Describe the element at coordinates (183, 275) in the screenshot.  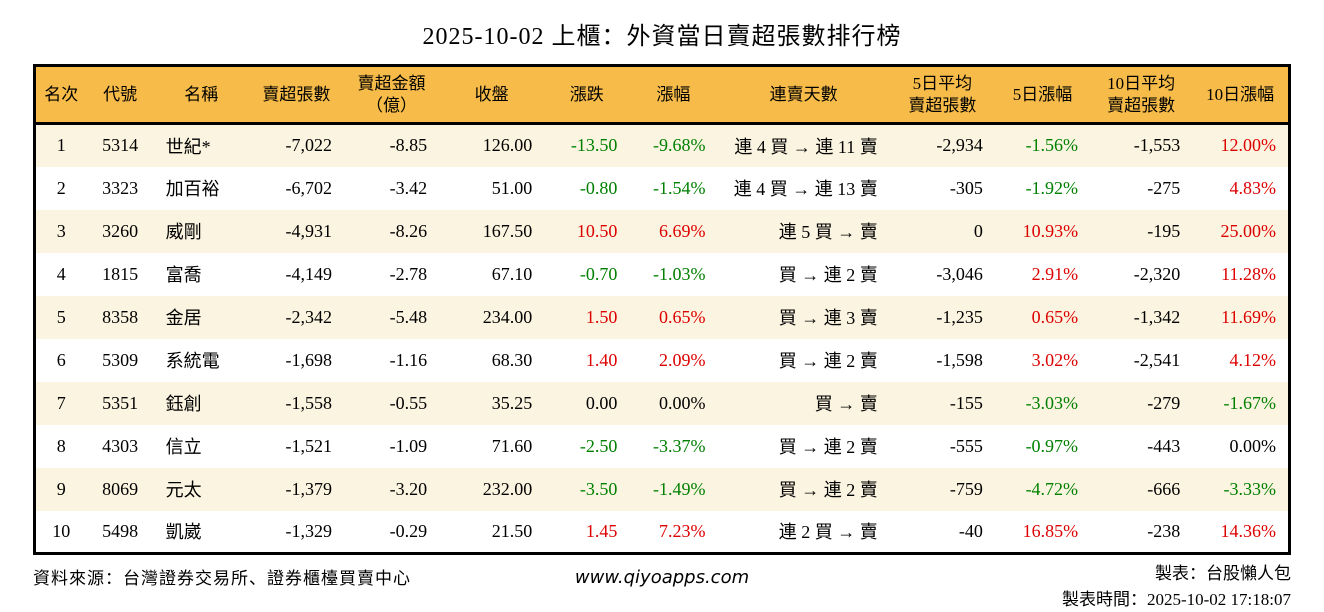
I see `cell-name: 富喬` at that location.